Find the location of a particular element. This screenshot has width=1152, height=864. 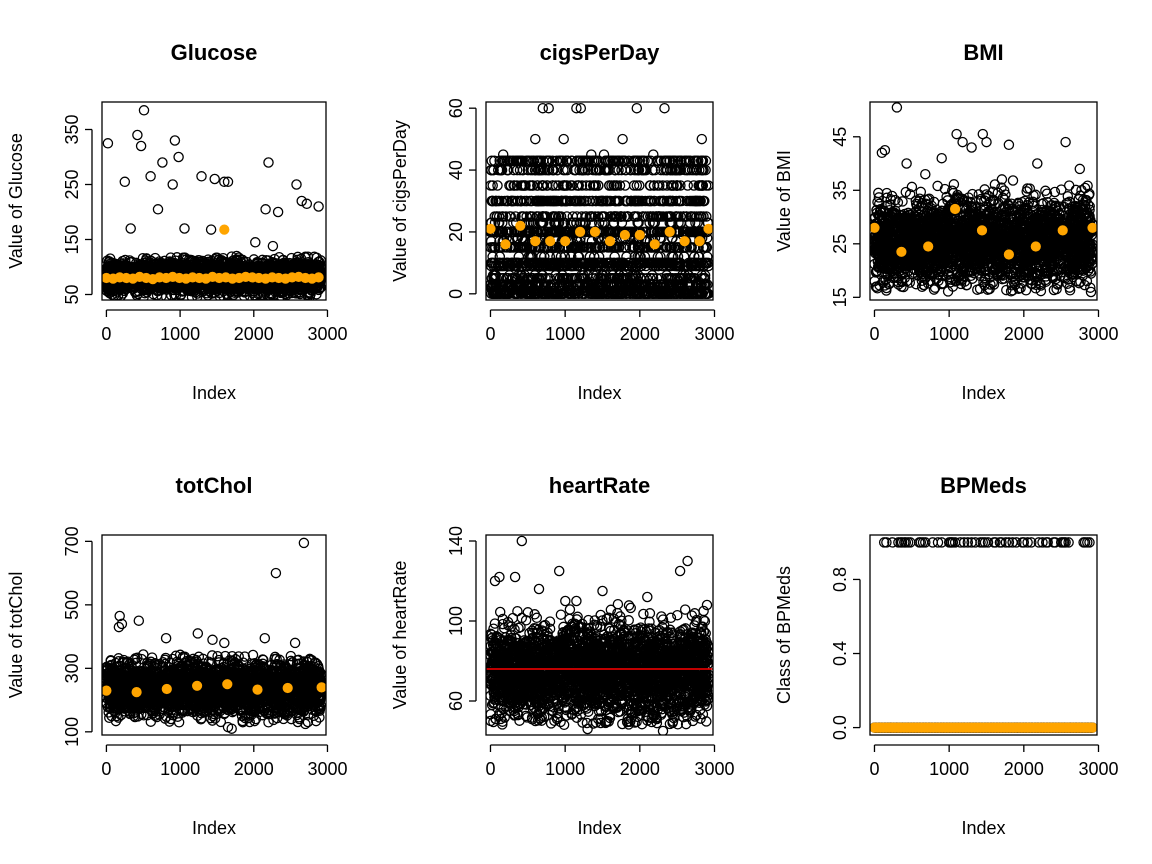

data-points is located at coordinates (214, 202).